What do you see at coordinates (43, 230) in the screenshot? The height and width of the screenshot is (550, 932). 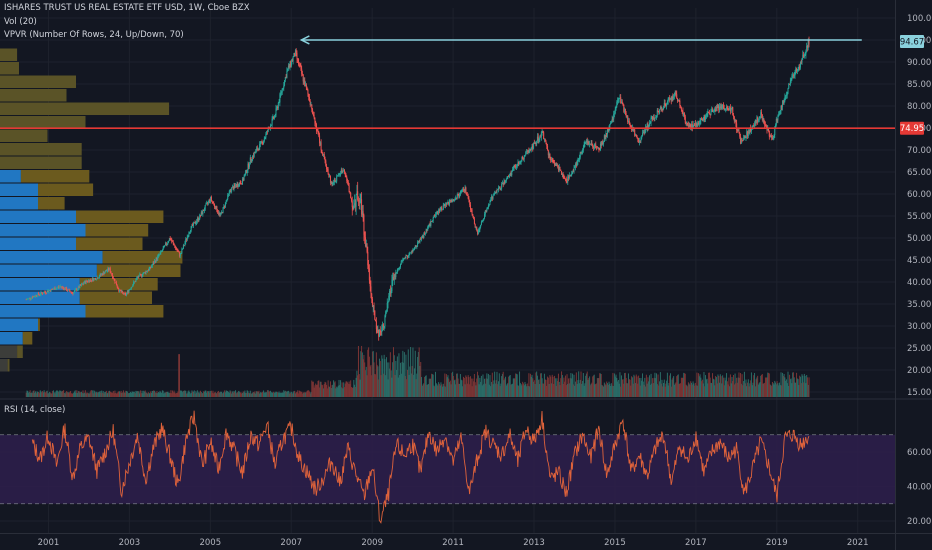 I see `volume-profile-bar-up` at bounding box center [43, 230].